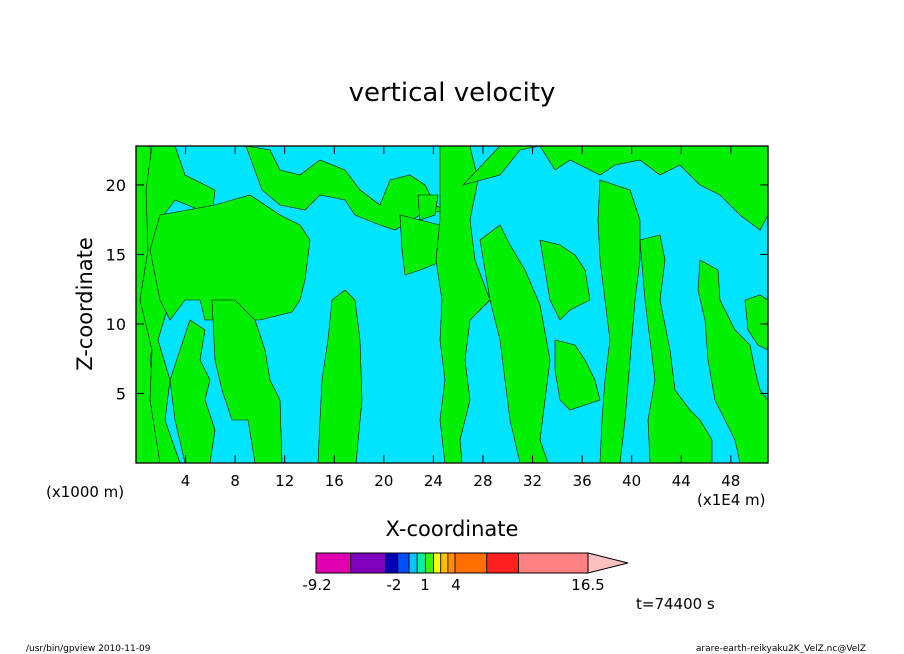 This screenshot has width=904, height=654. What do you see at coordinates (88, 649) in the screenshot?
I see `footer-left: /usr/bin/gpview 2010-11-09` at bounding box center [88, 649].